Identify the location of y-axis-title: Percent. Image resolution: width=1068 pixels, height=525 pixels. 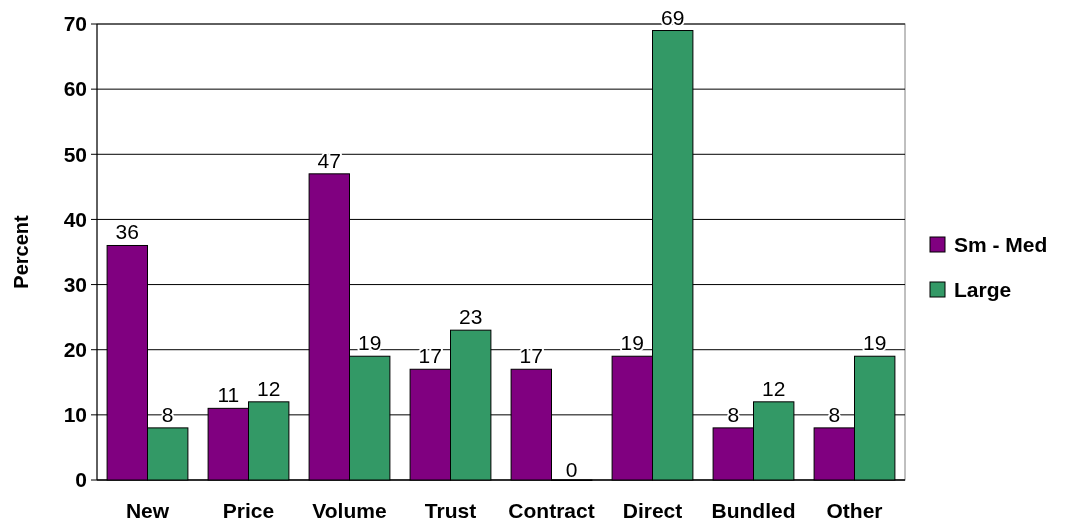
(21, 251).